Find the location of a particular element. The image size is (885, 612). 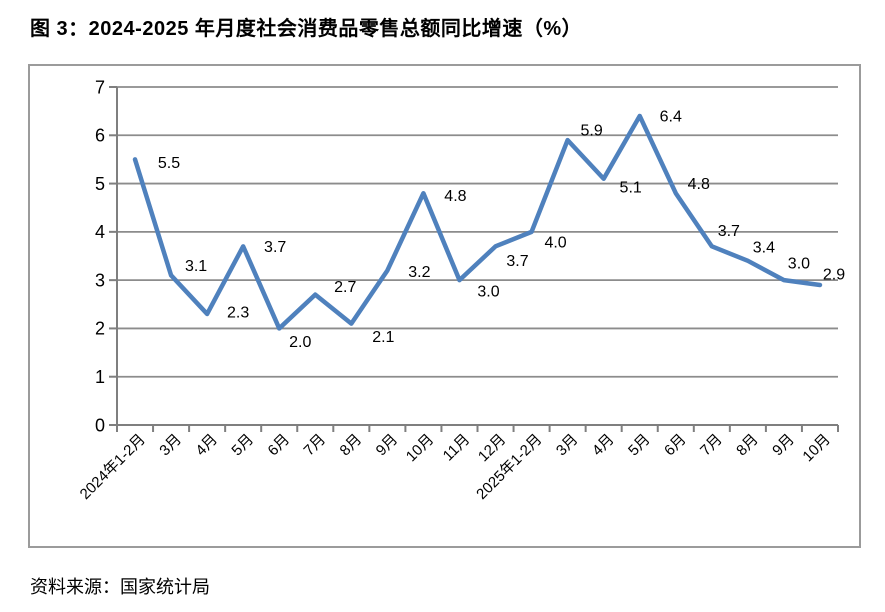

data-label: 3.1 is located at coordinates (196, 266).